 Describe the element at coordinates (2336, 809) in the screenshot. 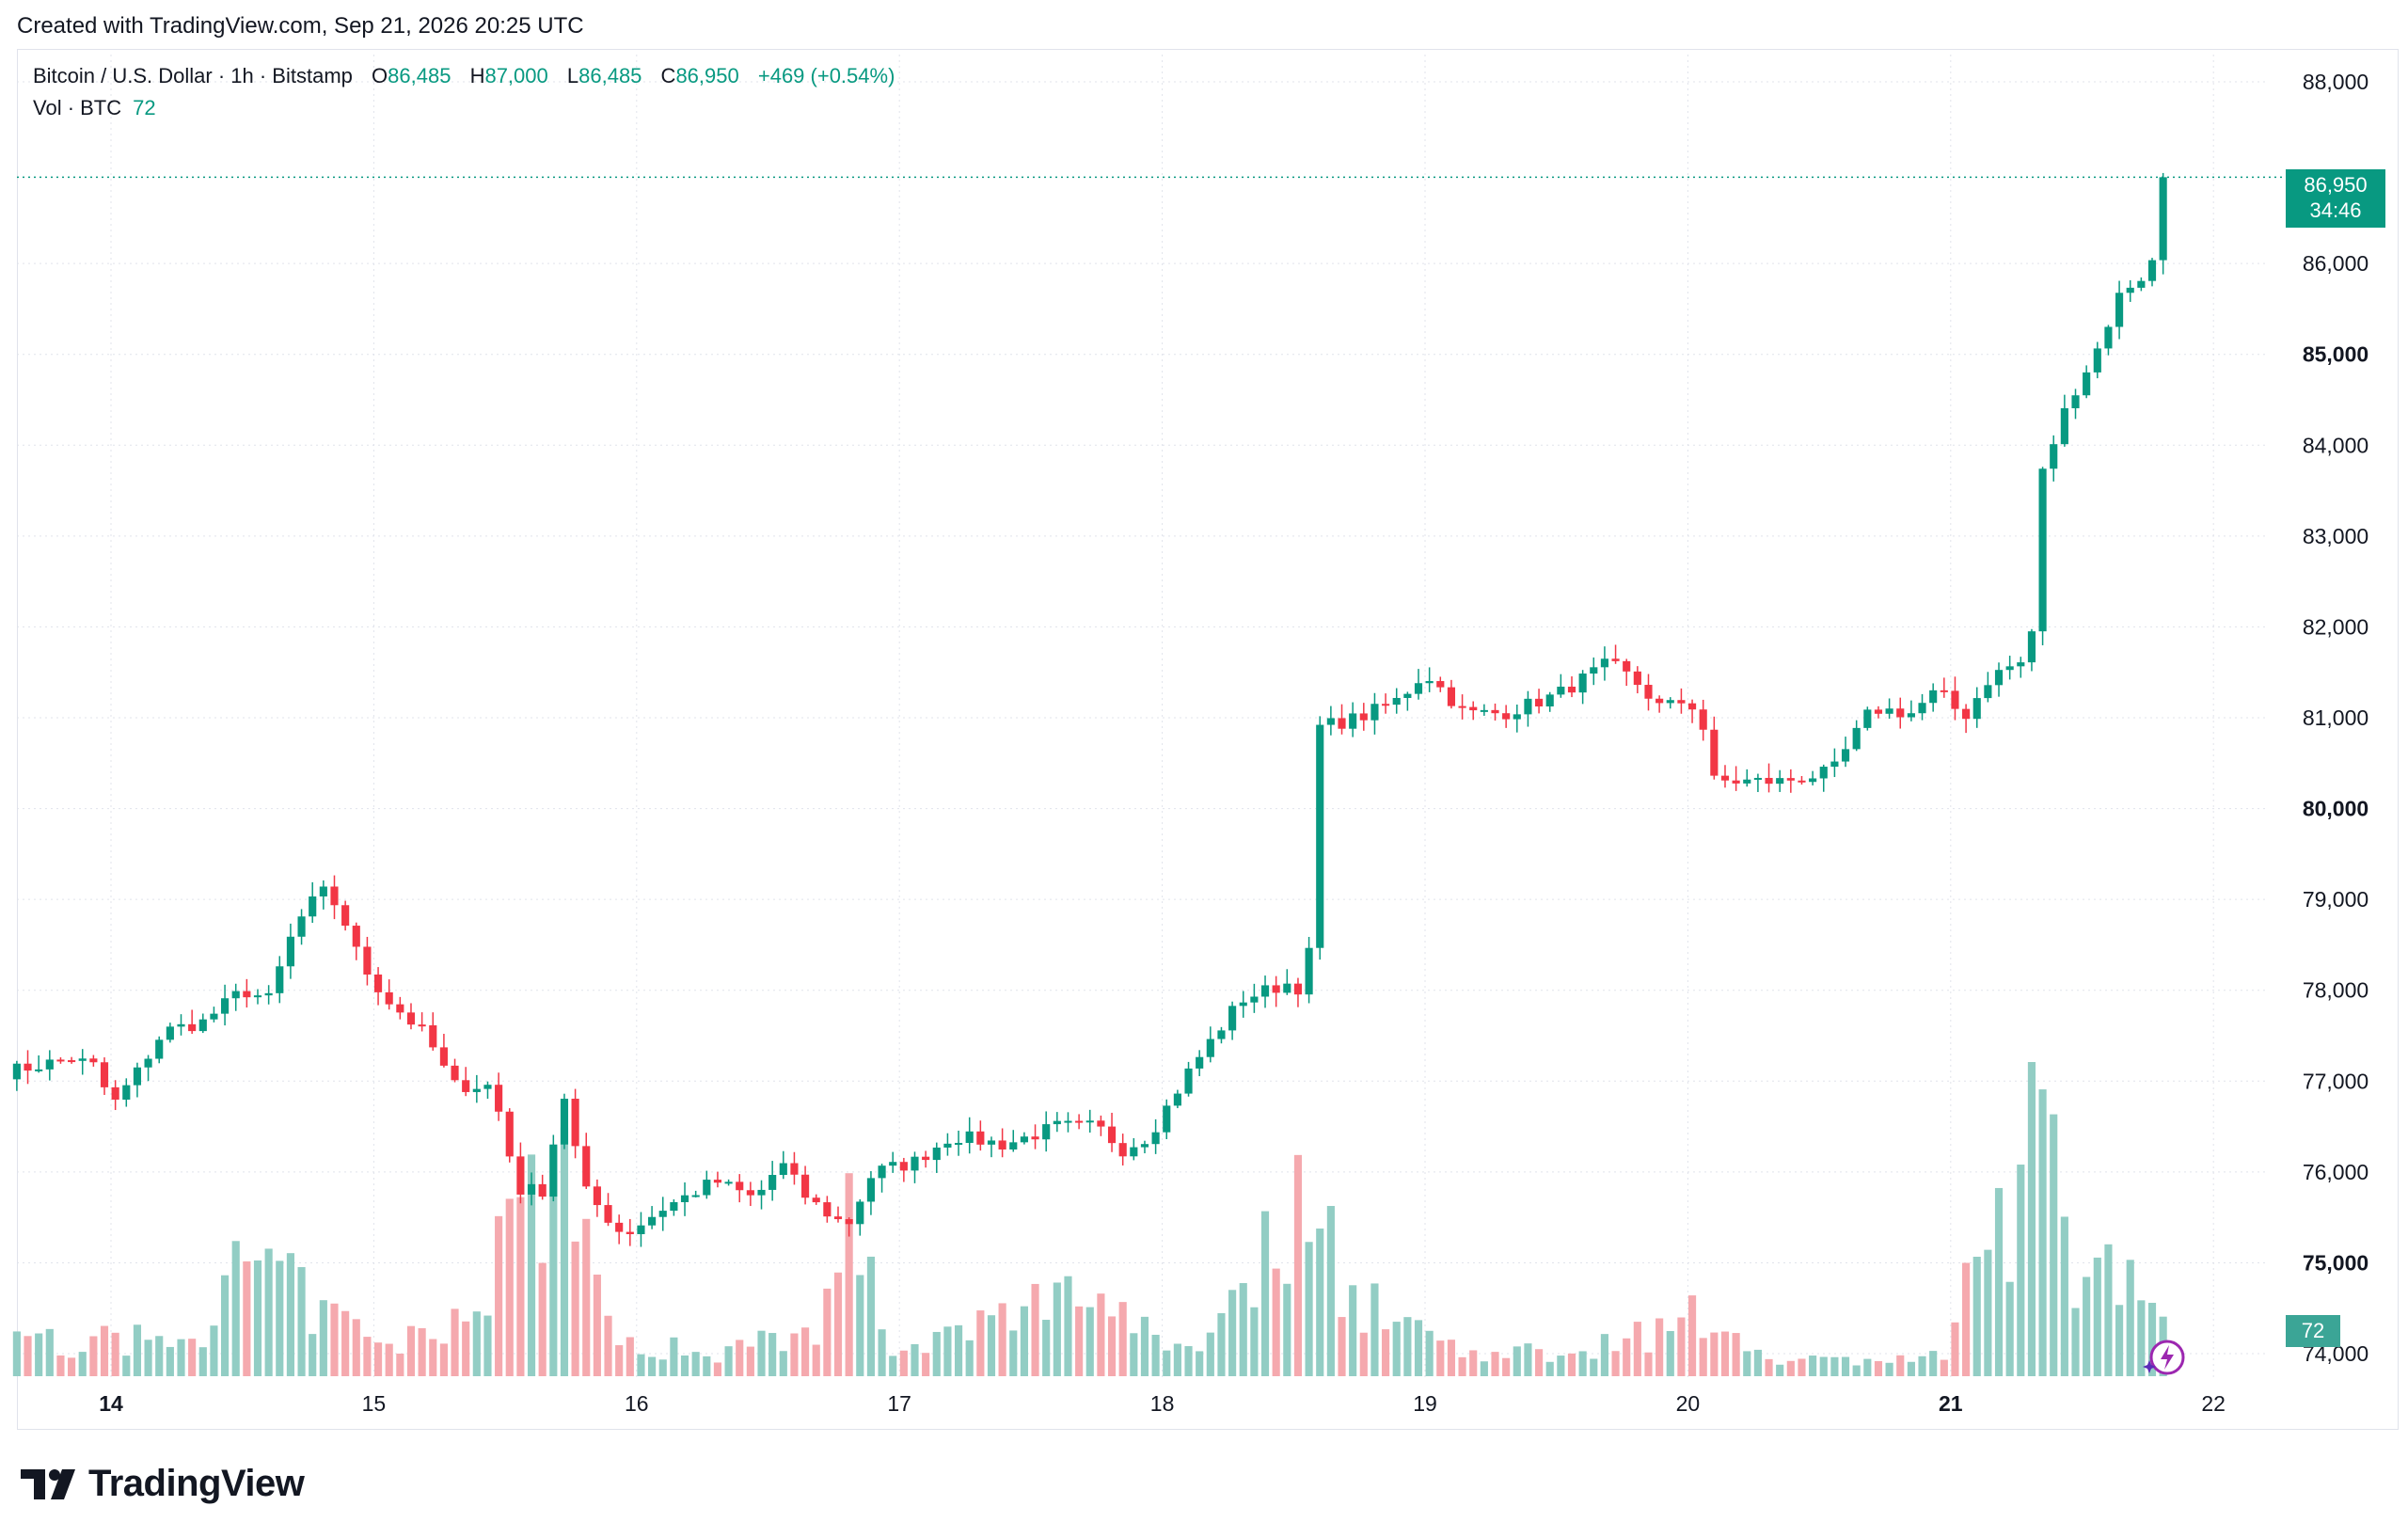

I see `price-tick-label: 80,000` at that location.